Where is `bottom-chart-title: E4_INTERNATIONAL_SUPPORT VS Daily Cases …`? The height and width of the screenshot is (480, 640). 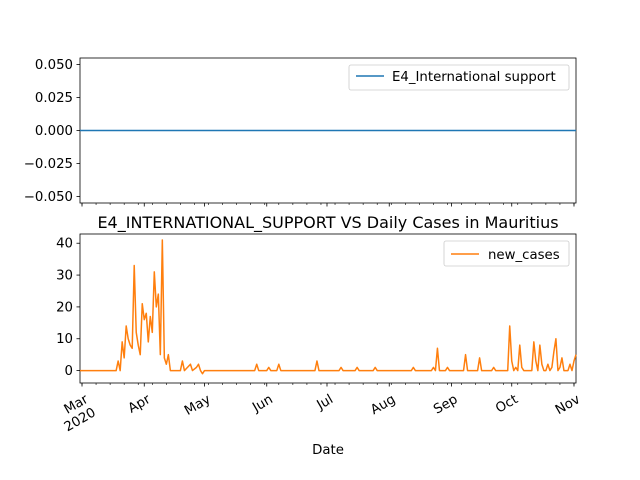
bottom-chart-title: E4_INTERNATIONAL_SUPPORT VS Daily Cases … is located at coordinates (327, 223).